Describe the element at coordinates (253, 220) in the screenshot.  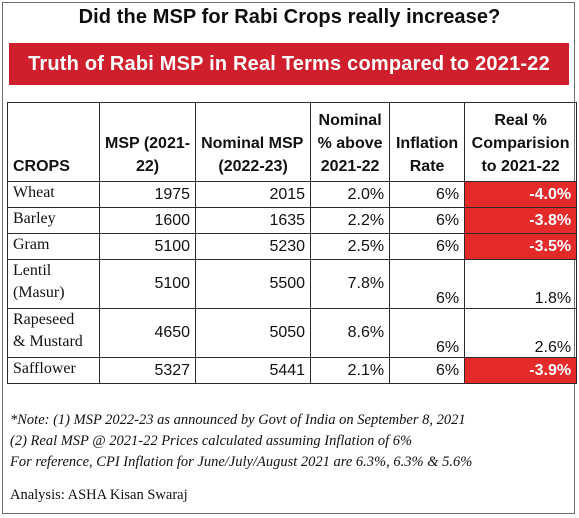
I see `nominal-msp-value: 1635` at that location.